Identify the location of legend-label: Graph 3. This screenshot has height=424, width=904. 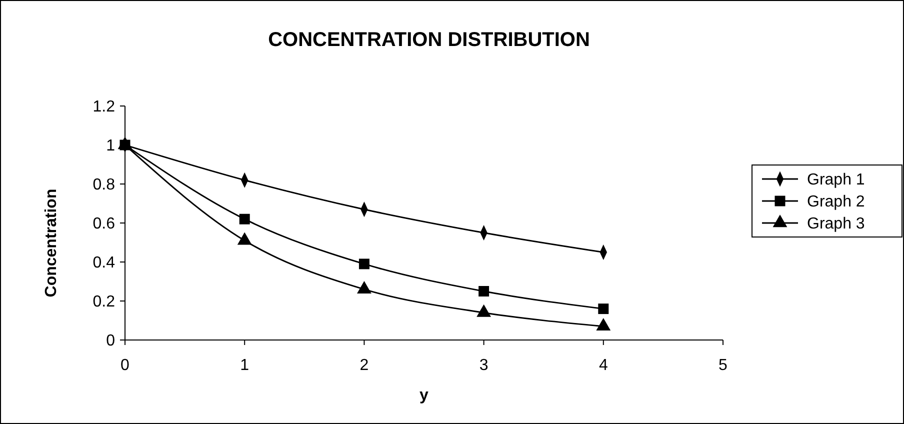
(836, 224).